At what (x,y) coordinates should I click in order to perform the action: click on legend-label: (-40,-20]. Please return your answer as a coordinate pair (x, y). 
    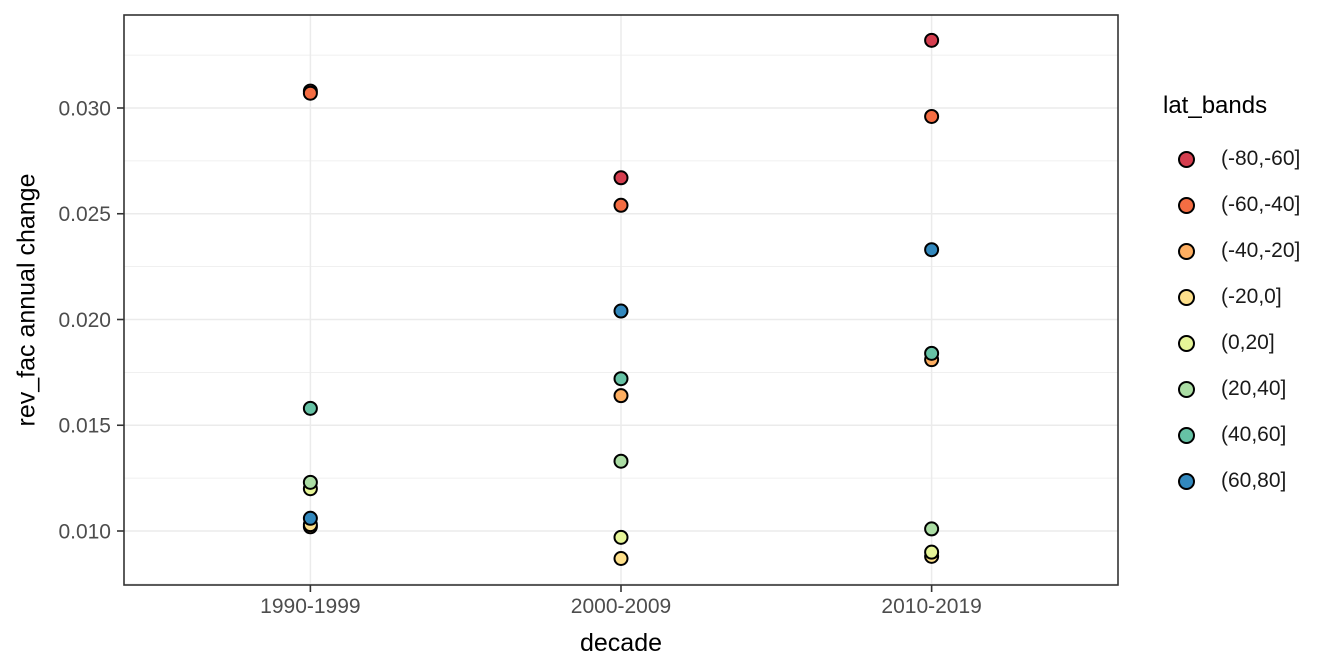
    Looking at the image, I should click on (1261, 250).